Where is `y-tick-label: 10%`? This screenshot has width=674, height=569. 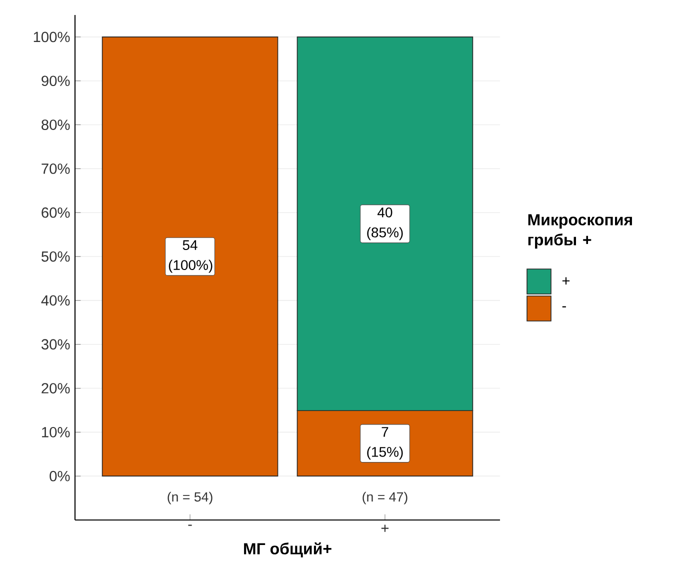
y-tick-label: 10% is located at coordinates (56, 432).